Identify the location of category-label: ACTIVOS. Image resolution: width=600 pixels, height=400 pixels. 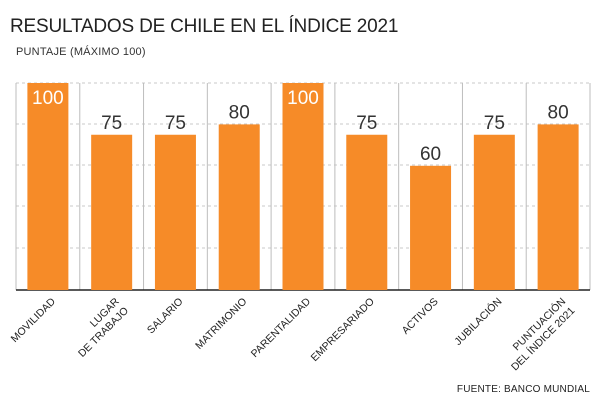
(420, 316).